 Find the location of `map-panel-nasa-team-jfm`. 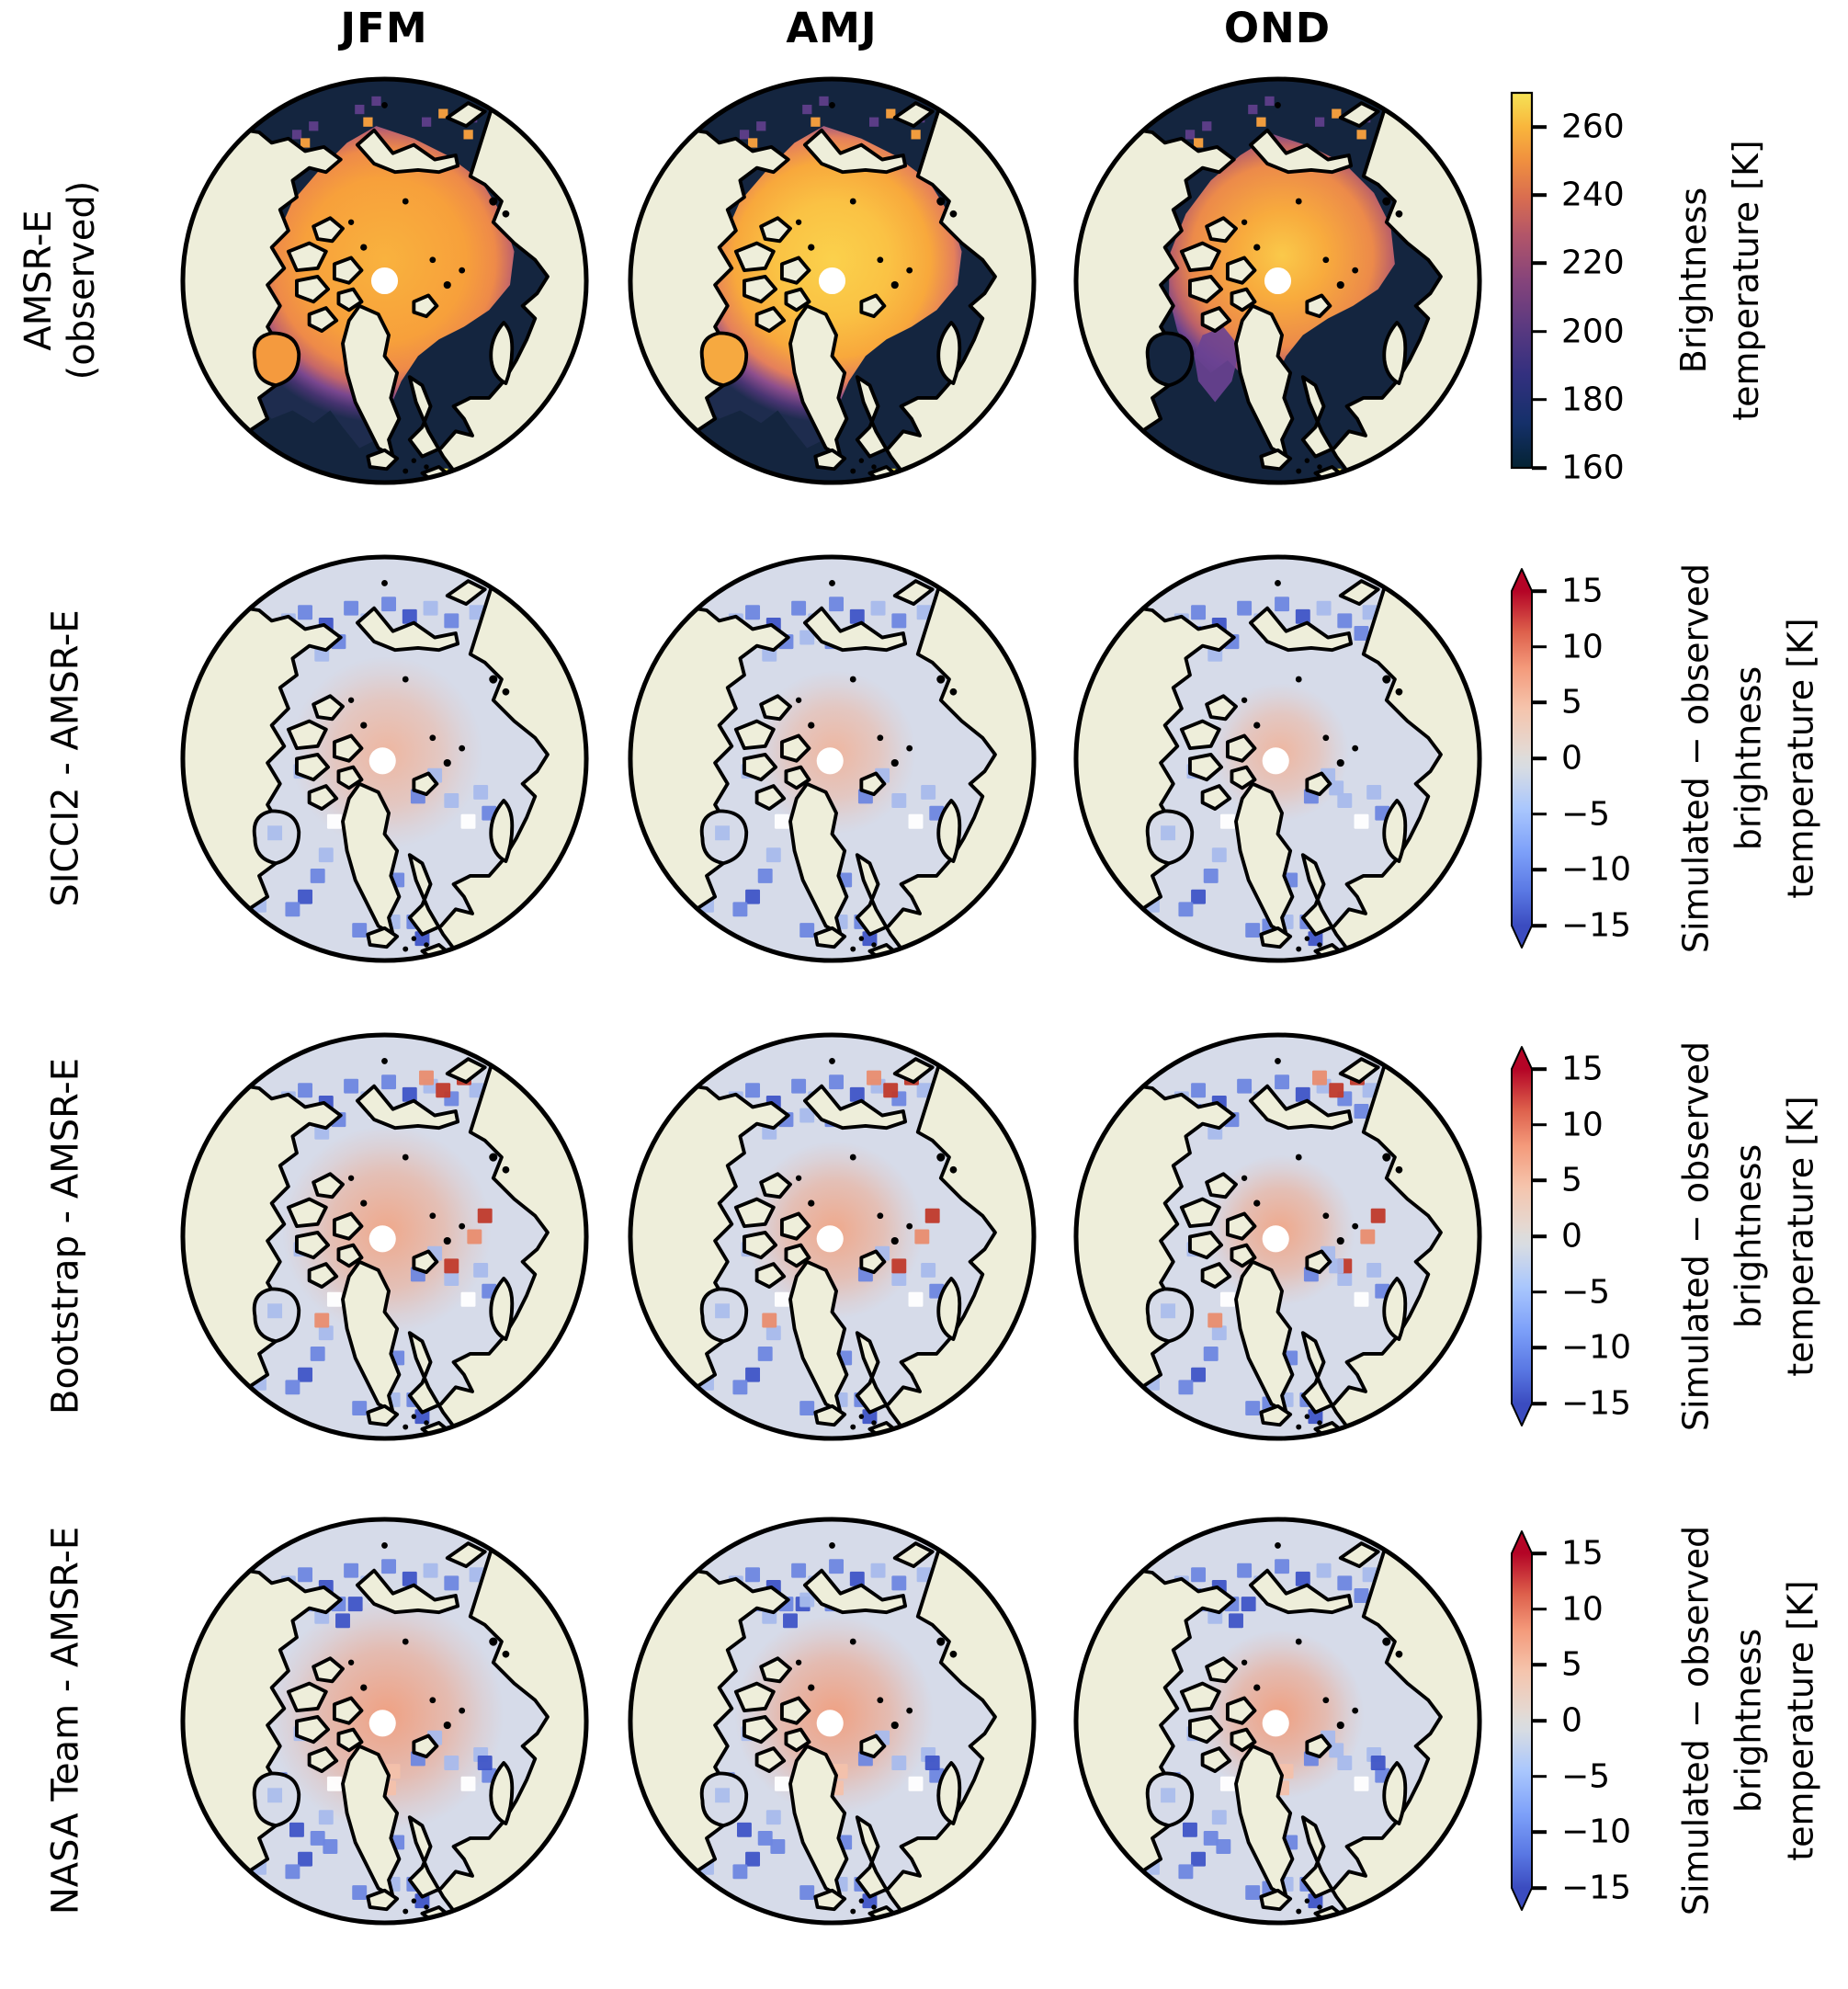

map-panel-nasa-team-jfm is located at coordinates (385, 1721).